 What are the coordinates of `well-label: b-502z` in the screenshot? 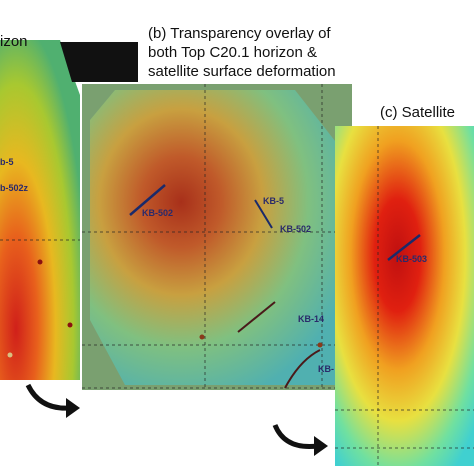 It's located at (14, 188).